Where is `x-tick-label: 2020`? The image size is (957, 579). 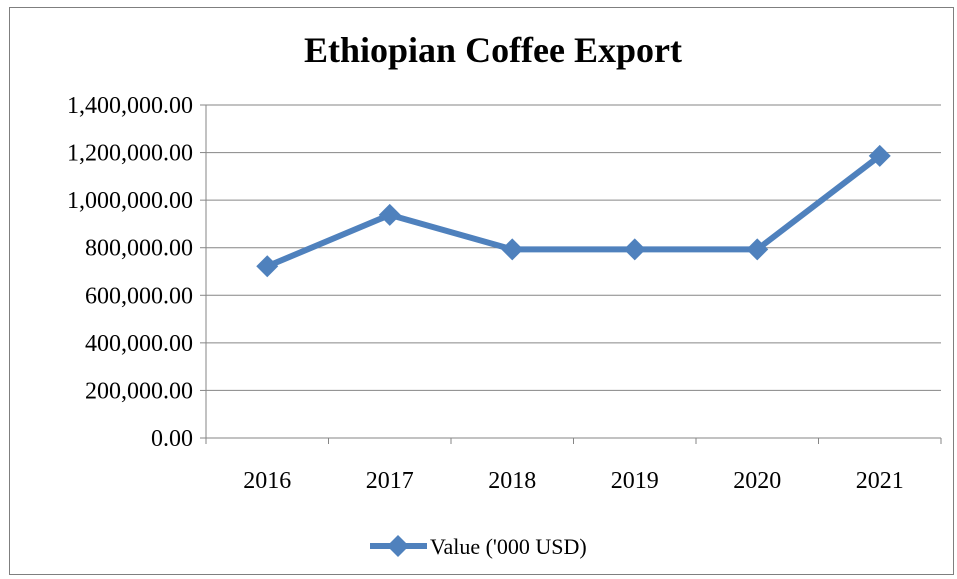 x-tick-label: 2020 is located at coordinates (757, 481).